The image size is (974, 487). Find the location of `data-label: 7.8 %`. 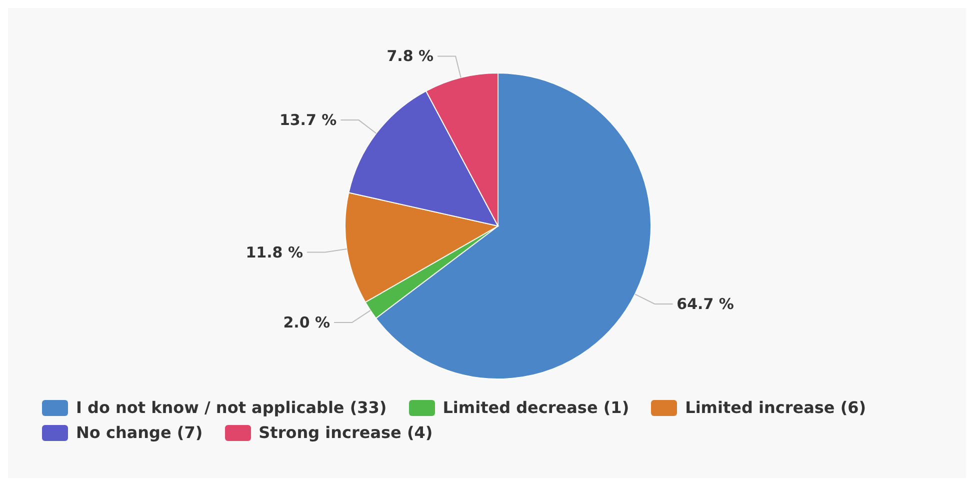

data-label: 7.8 % is located at coordinates (410, 56).